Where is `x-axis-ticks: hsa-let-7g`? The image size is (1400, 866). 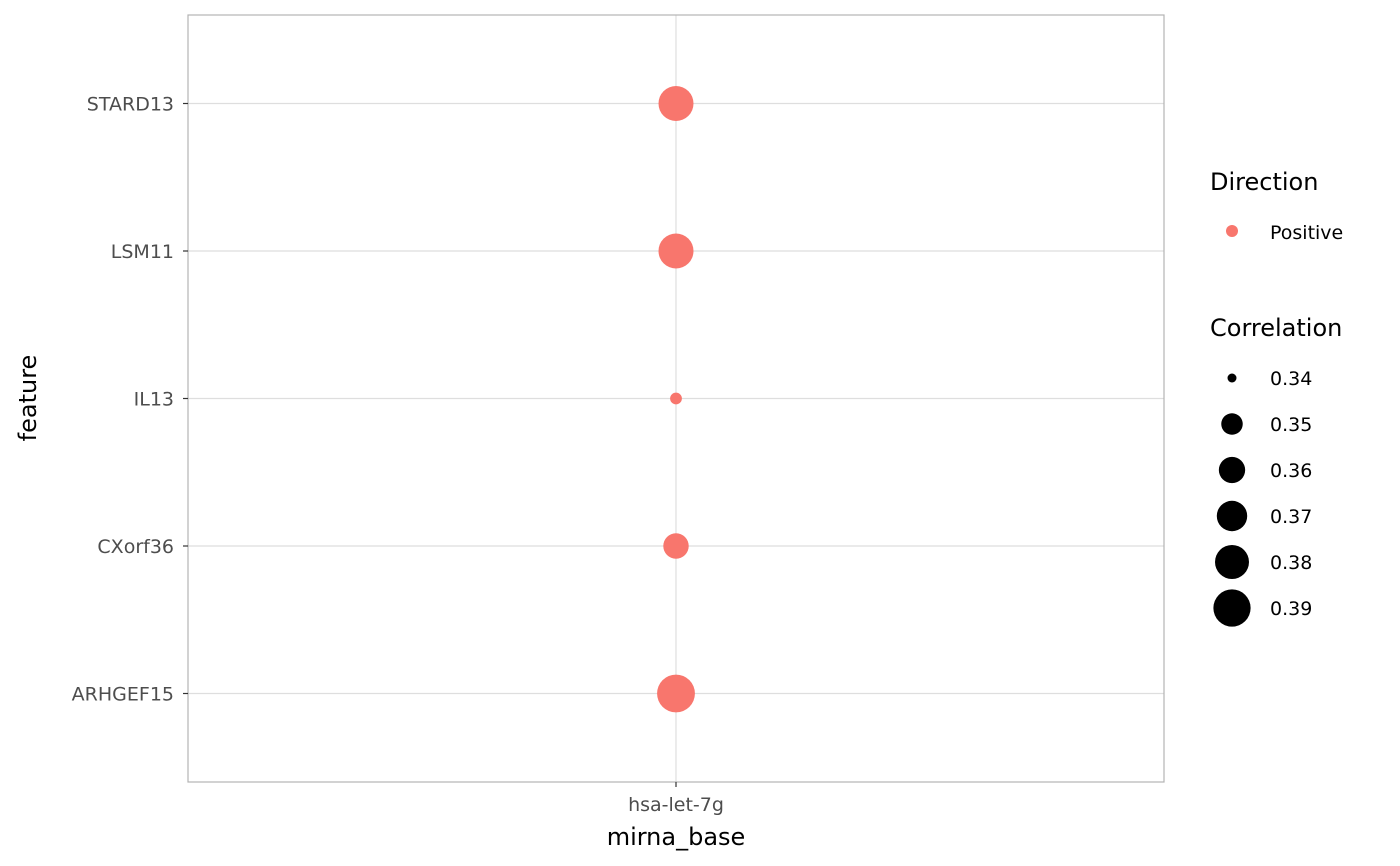 x-axis-ticks: hsa-let-7g is located at coordinates (676, 799).